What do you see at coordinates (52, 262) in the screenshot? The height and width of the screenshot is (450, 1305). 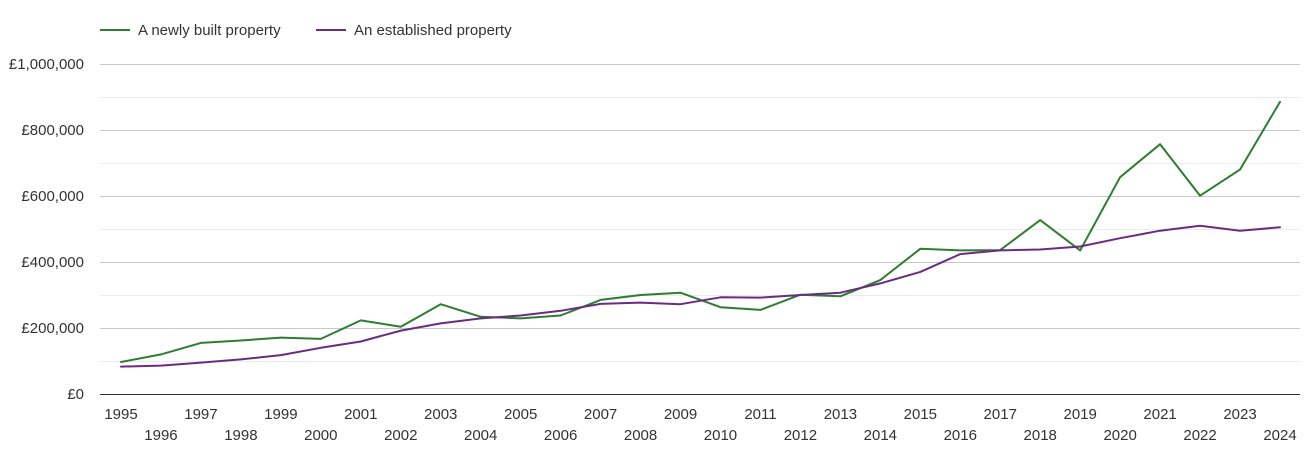 I see `y-tick-label: £400,000` at bounding box center [52, 262].